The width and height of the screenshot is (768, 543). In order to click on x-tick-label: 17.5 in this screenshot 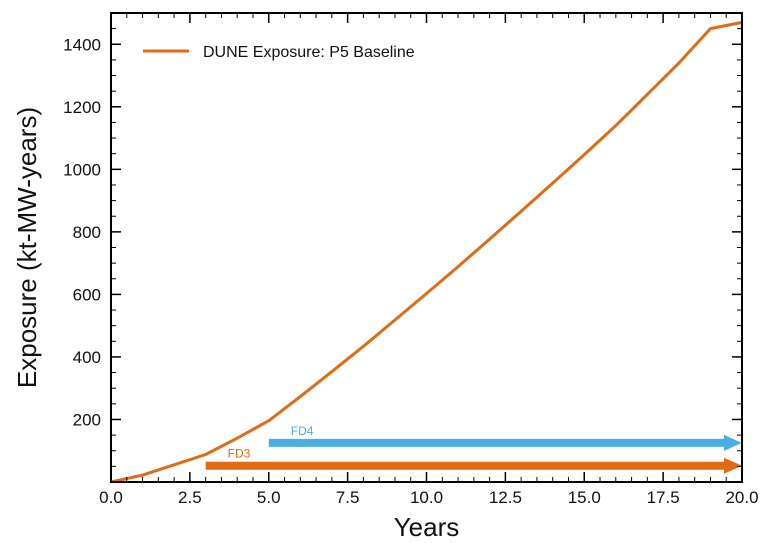, I will do `click(663, 497)`.